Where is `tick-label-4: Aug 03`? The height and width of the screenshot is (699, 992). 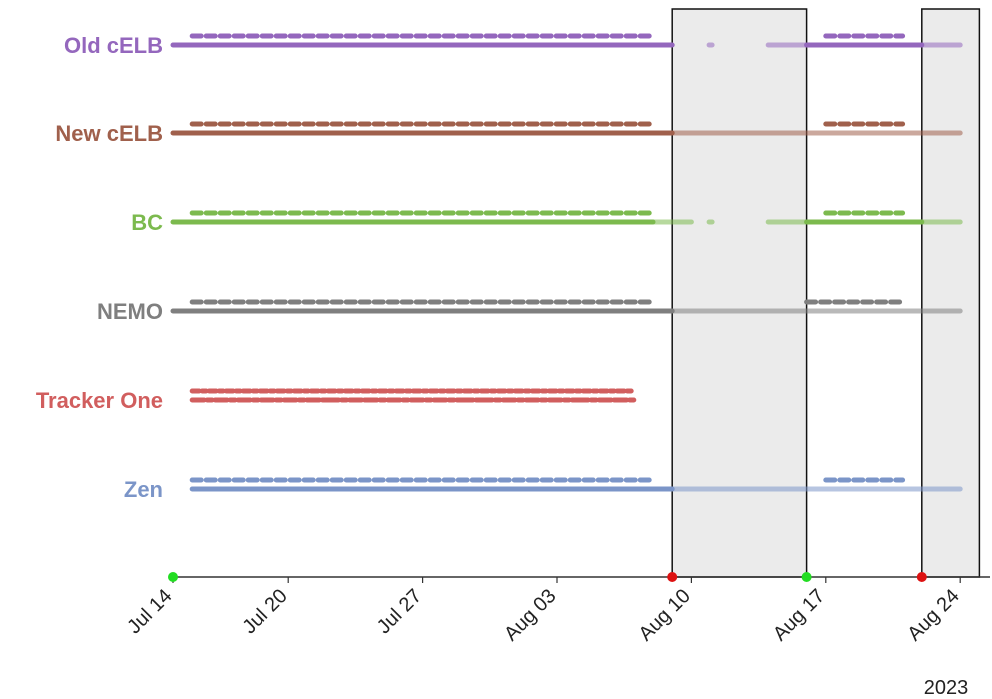 tick-label-4: Aug 03 is located at coordinates (530, 615).